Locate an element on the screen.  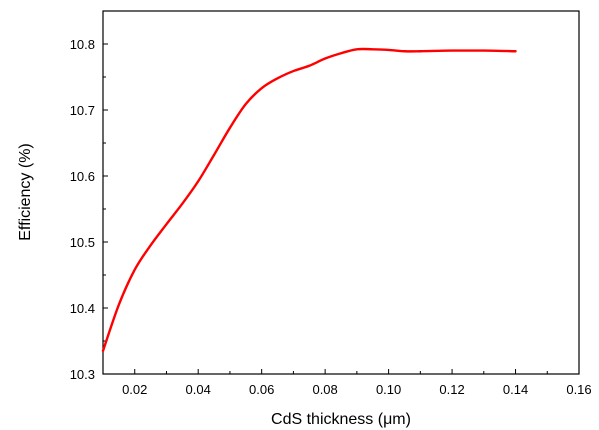
y-tick-label: 10.6 is located at coordinates (82, 176).